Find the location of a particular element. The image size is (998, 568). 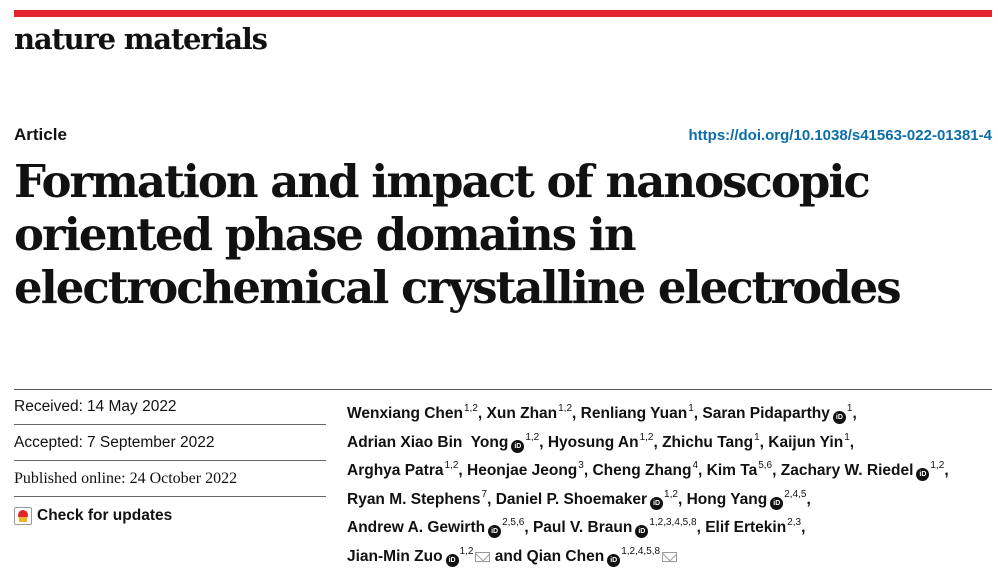

affiliation-sup: 1,2,3,4,5,8 is located at coordinates (672, 522).